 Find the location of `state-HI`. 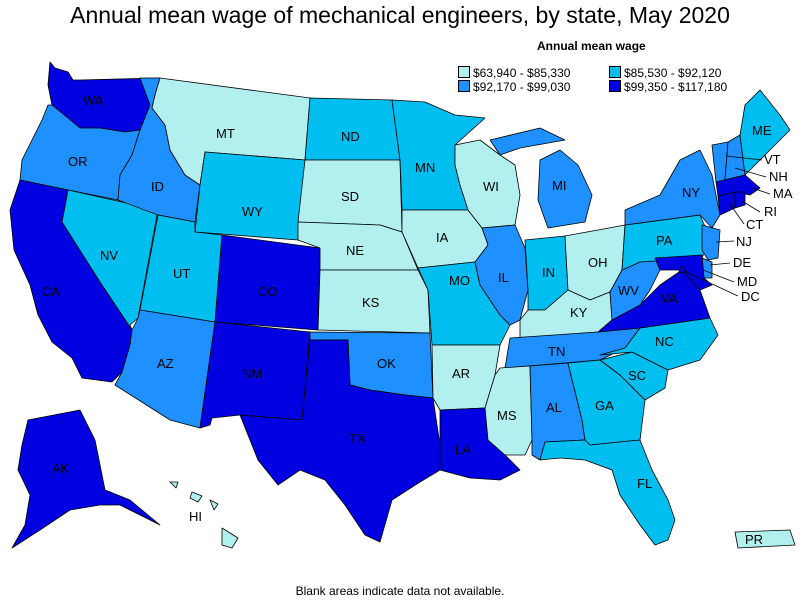

state-HI is located at coordinates (204, 515).